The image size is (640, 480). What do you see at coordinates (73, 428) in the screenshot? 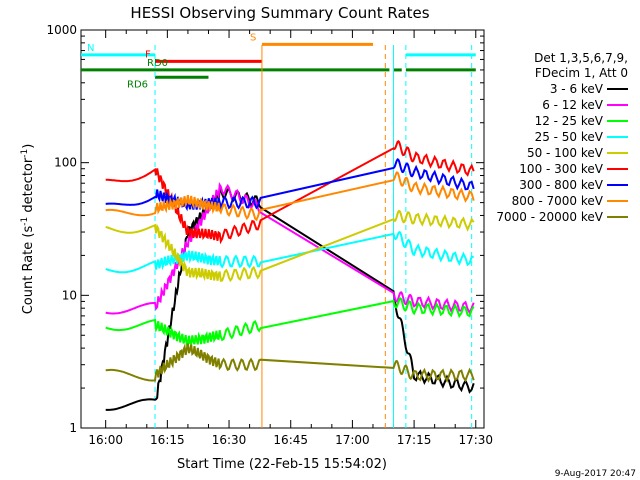
I see `y-tick-label: 1` at bounding box center [73, 428].